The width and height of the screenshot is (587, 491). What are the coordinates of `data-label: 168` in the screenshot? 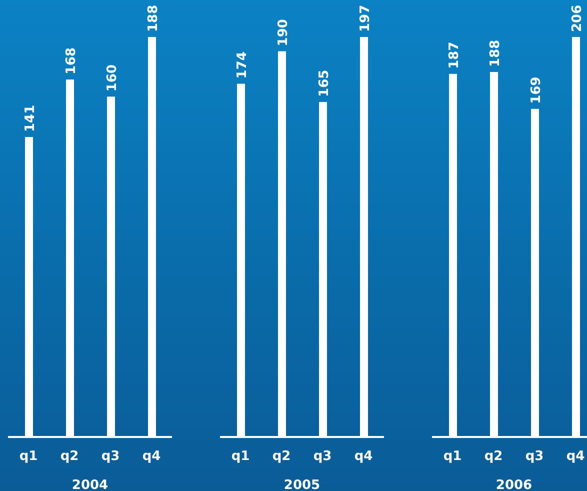 It's located at (71, 61).